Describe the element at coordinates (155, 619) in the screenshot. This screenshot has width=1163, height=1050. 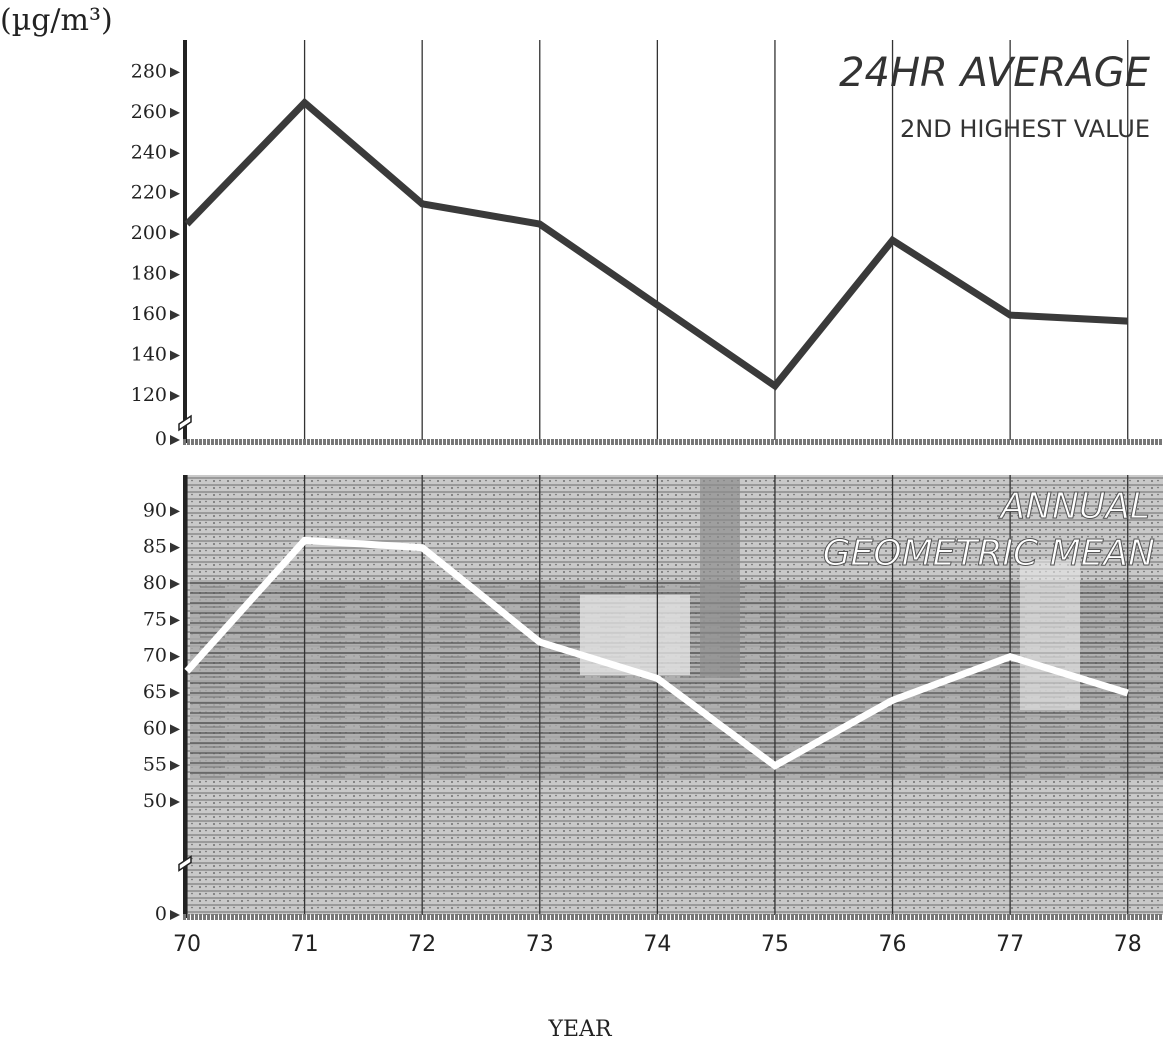
I see `y-tick-label: 75` at that location.